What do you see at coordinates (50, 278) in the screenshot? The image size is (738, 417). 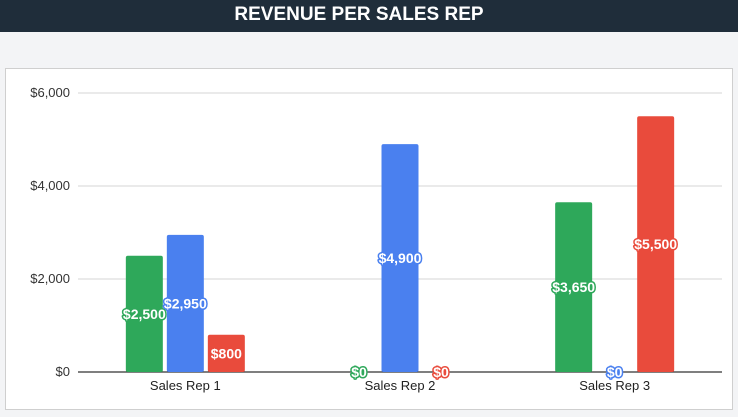 I see `y-tick-label: $2,000` at bounding box center [50, 278].